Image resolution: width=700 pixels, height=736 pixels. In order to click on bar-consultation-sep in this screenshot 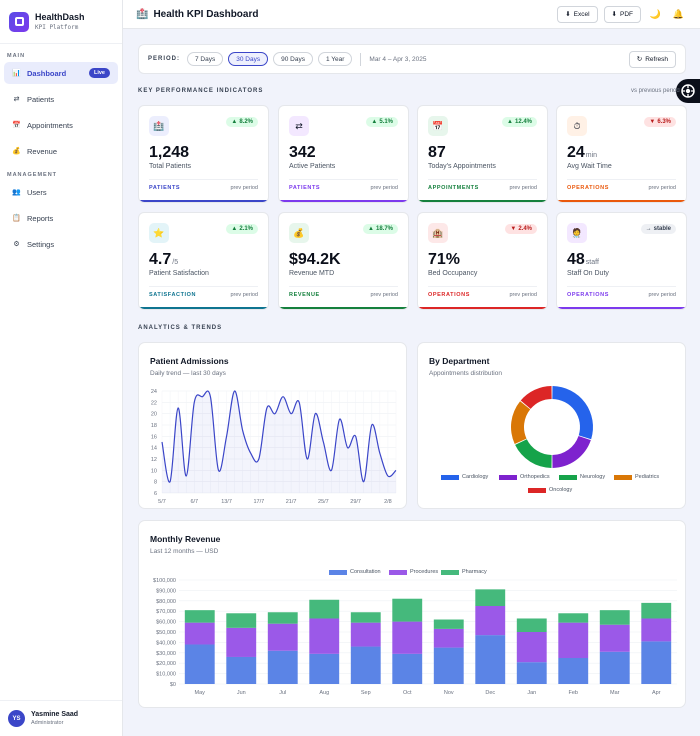, I will do `click(365, 665)`.